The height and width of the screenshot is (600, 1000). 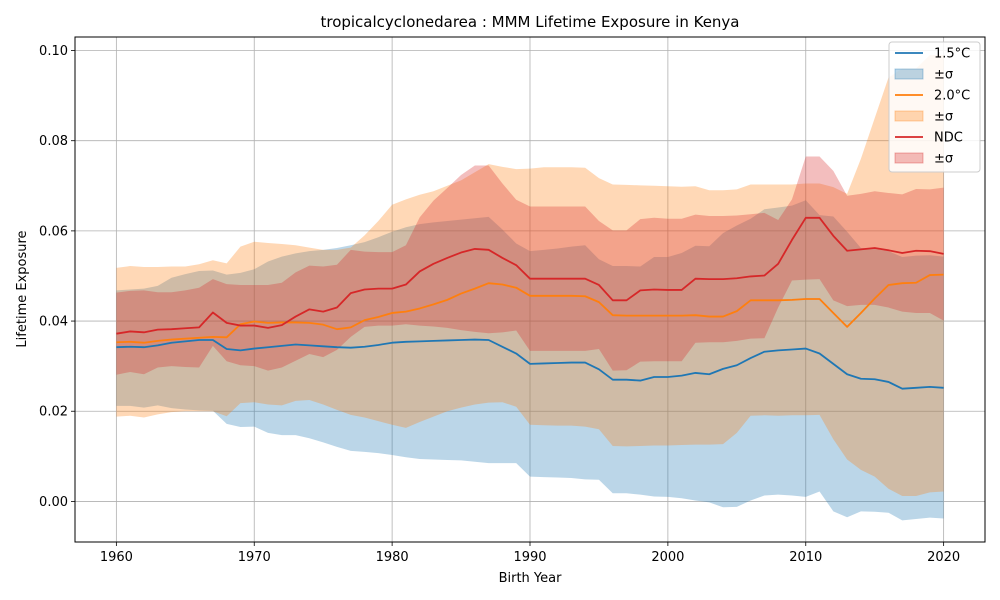 What do you see at coordinates (22, 288) in the screenshot?
I see `y-axis-label: Lifetime Exposure` at bounding box center [22, 288].